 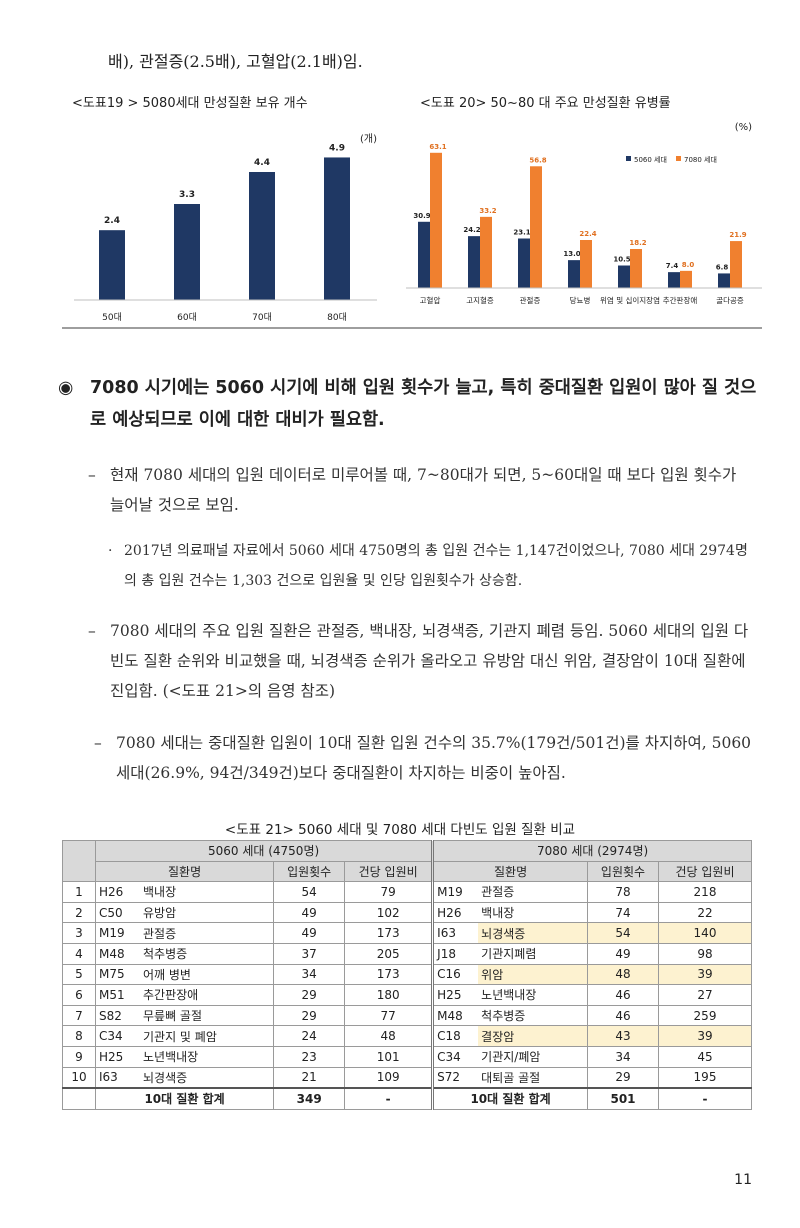 What do you see at coordinates (533, 933) in the screenshot?
I see `name-right-cell: 뇌경색증` at bounding box center [533, 933].